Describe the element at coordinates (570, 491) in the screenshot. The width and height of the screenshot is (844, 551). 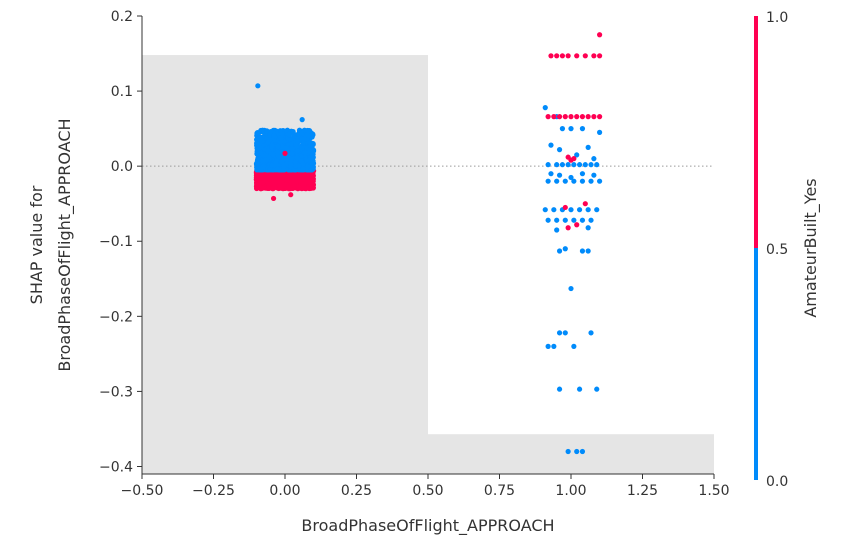
I see `x-tick-label: 1.00` at that location.